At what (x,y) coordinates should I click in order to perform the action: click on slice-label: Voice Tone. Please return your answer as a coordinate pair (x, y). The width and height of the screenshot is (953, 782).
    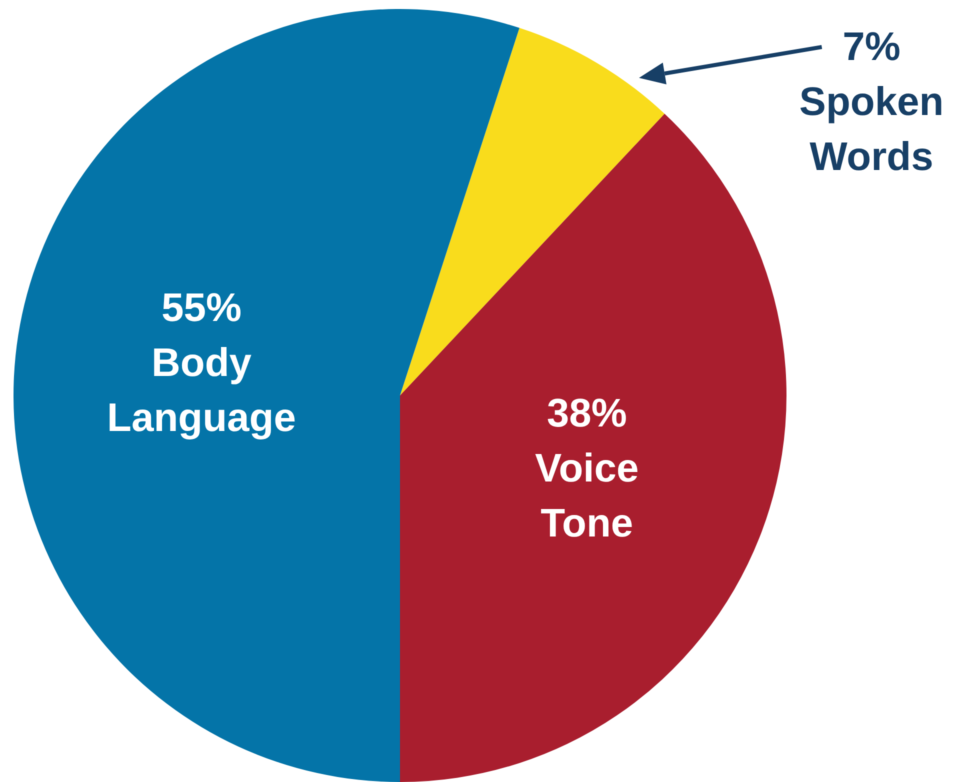
    Looking at the image, I should click on (586, 496).